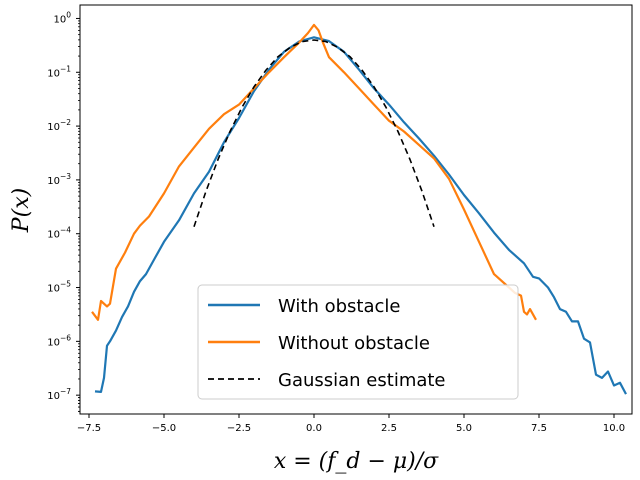  I want to click on y-tick-label: 10⁻⁵, so click(59, 287).